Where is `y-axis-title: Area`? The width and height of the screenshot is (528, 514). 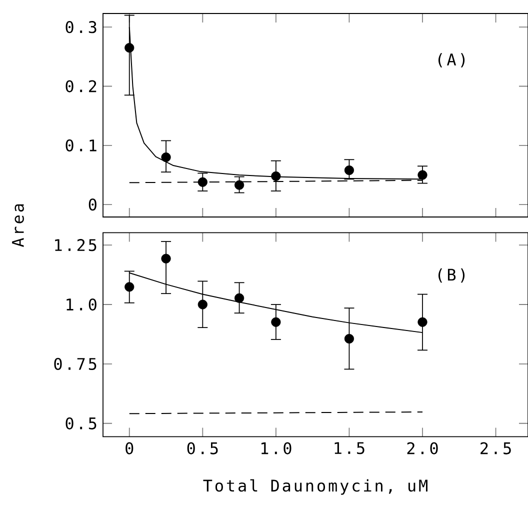 y-axis-title: Area is located at coordinates (18, 225).